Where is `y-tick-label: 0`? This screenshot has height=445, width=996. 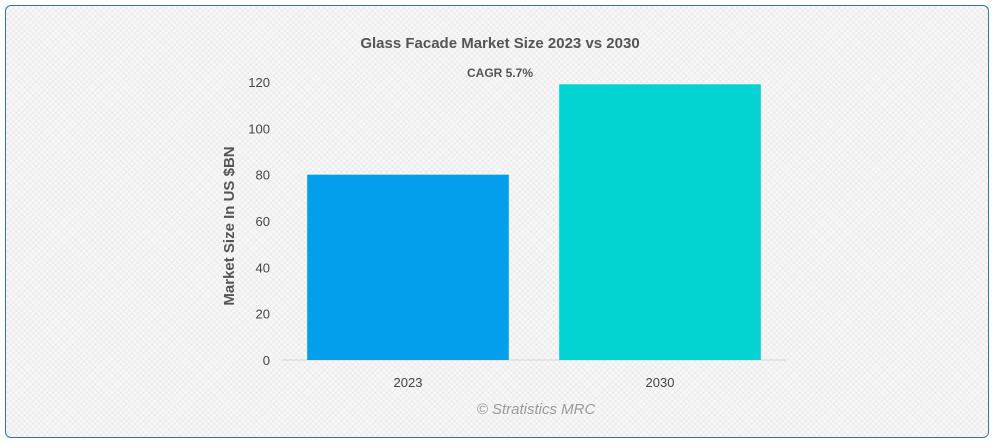
y-tick-label: 0 is located at coordinates (266, 360).